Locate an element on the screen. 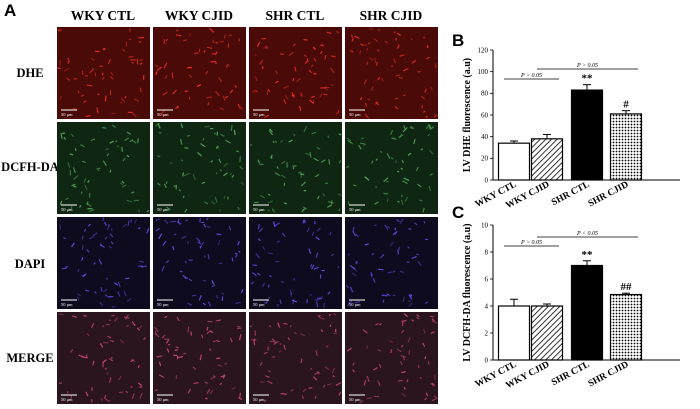 The height and width of the screenshot is (409, 700). y-tick-label: 10 is located at coordinates (485, 225).